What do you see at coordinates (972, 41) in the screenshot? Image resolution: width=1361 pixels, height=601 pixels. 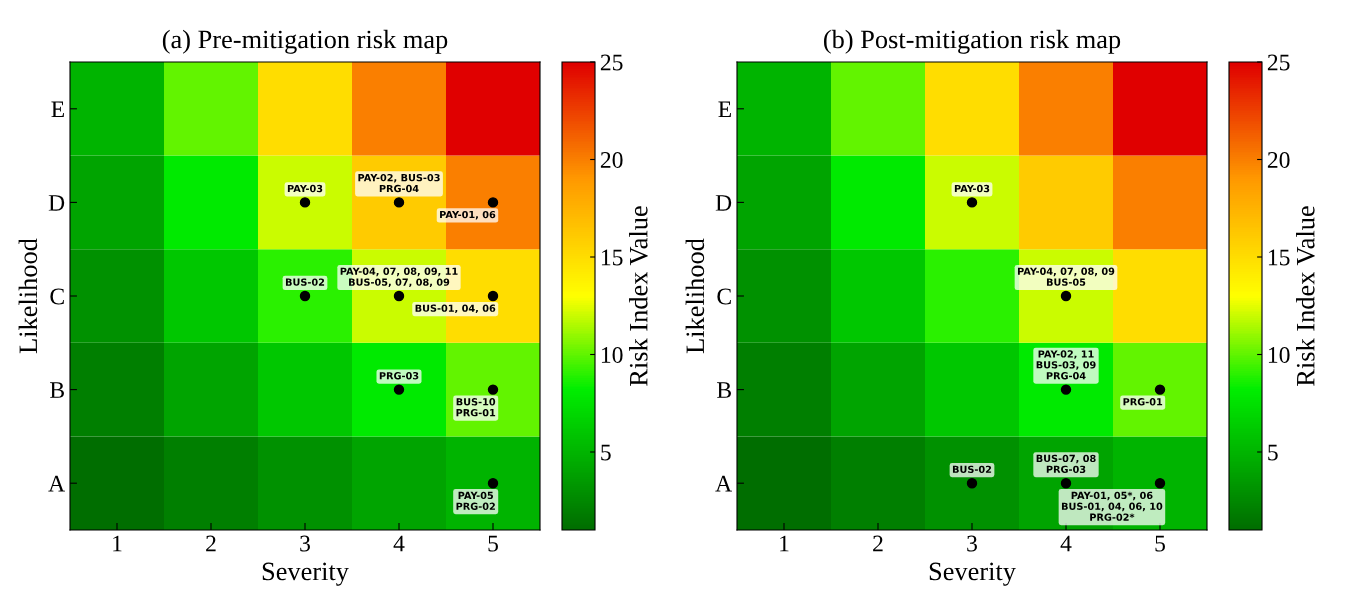 I see `chart-title: (b) Post-mitigation risk map` at bounding box center [972, 41].